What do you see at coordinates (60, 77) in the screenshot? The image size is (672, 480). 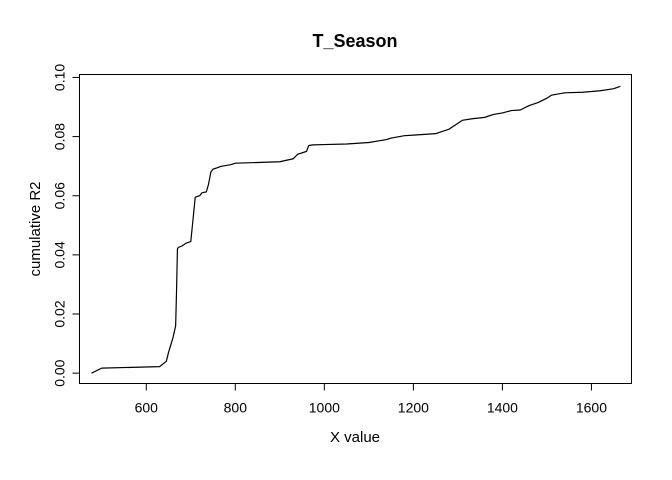 I see `y-tick-label: 0.10` at bounding box center [60, 77].